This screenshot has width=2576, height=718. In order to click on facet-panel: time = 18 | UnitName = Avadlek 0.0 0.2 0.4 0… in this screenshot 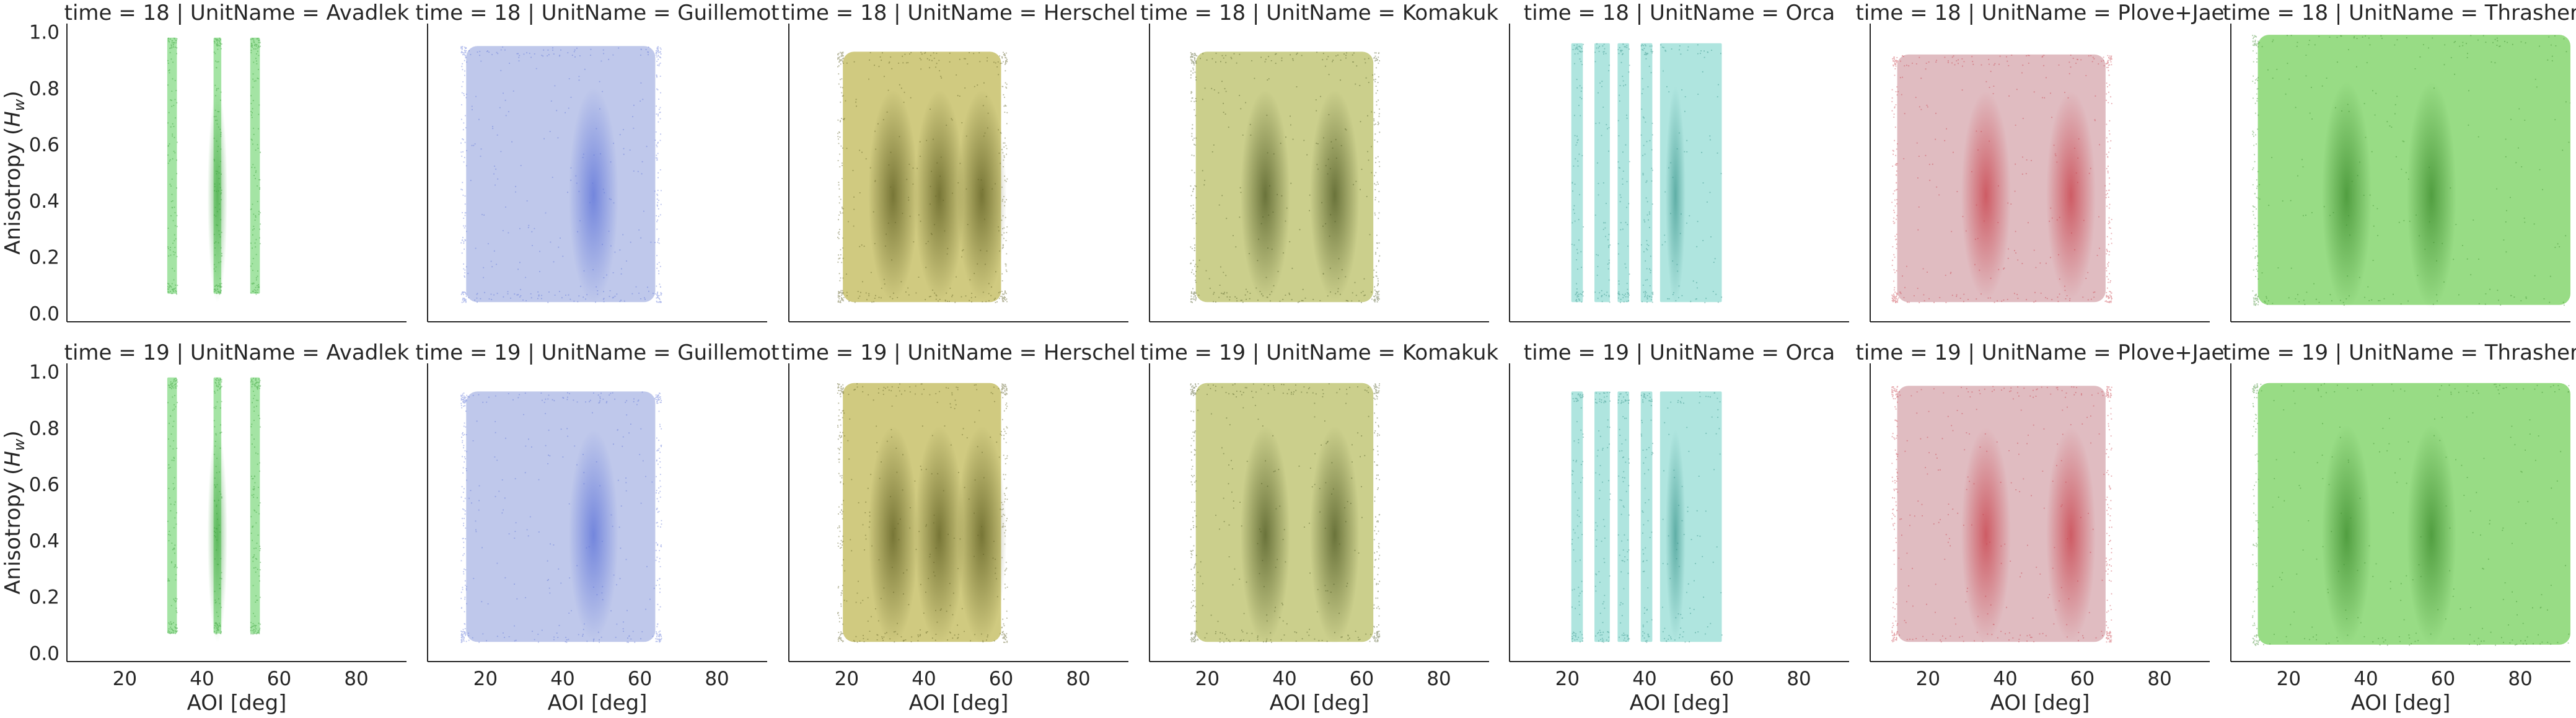, I will do `click(205, 163)`.